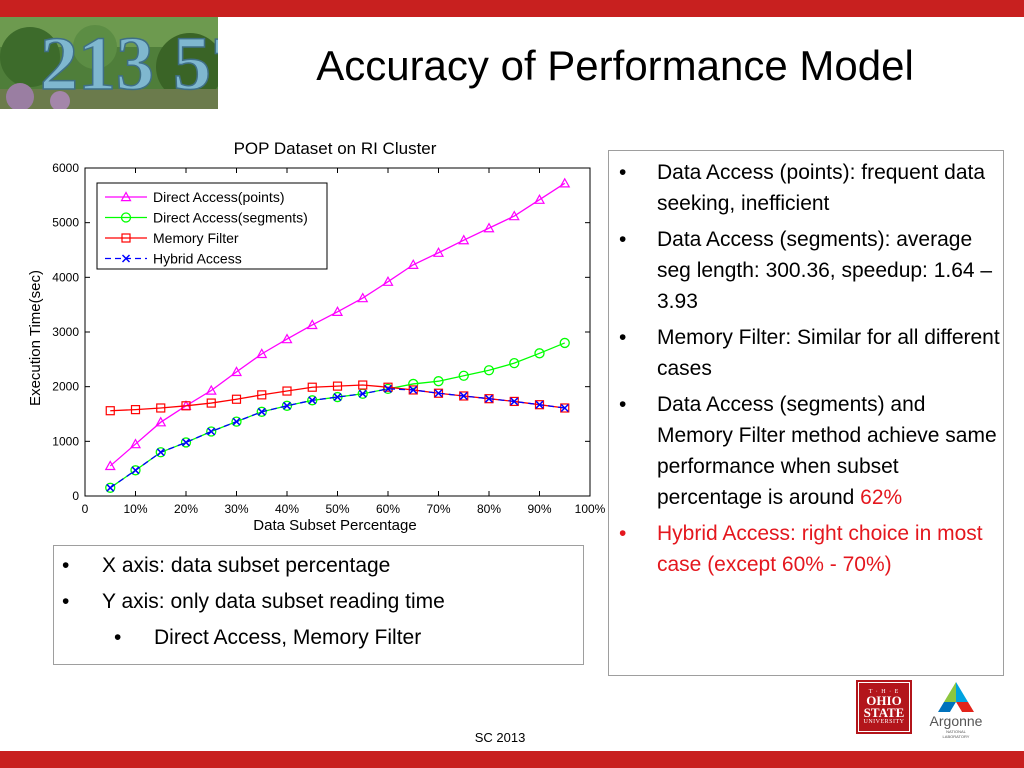 The width and height of the screenshot is (1024, 768). I want to click on x-tick-label: 90%, so click(539, 509).